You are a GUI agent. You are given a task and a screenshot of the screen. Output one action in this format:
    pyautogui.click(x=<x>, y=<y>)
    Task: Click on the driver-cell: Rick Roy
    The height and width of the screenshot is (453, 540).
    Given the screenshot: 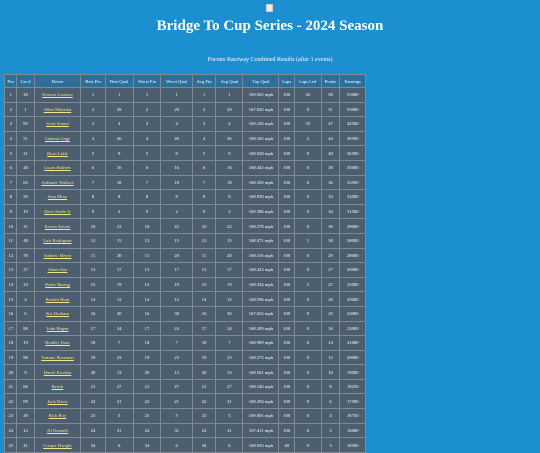 What is the action you would take?
    pyautogui.click(x=57, y=416)
    